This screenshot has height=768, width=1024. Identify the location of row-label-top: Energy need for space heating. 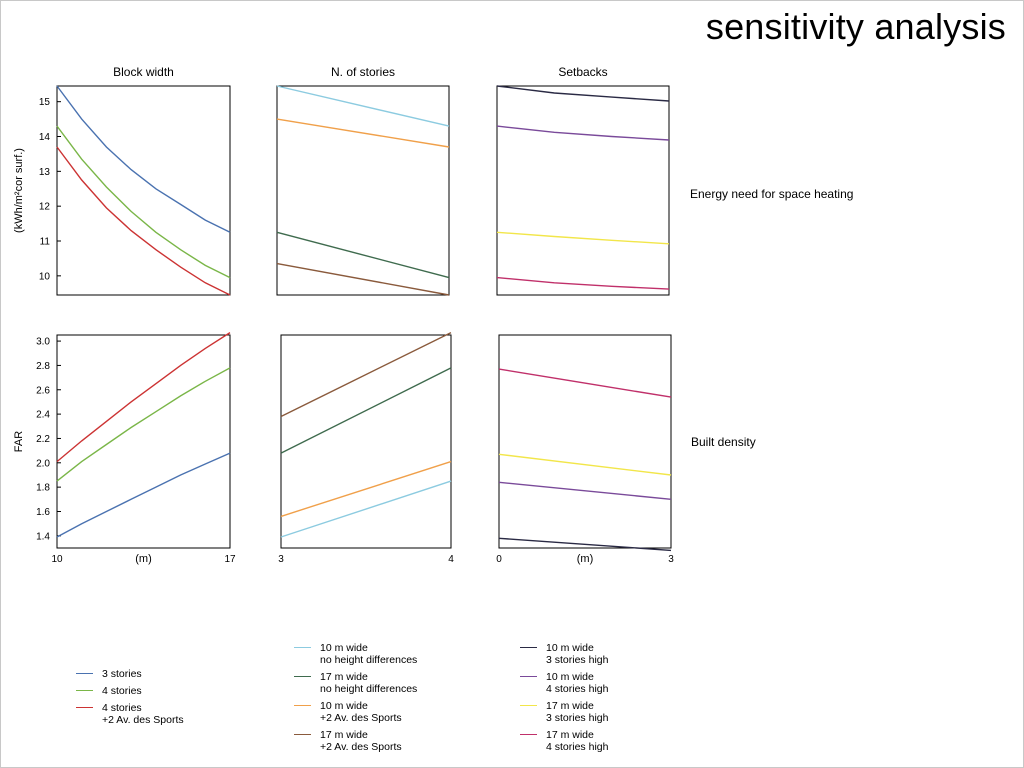
(771, 194).